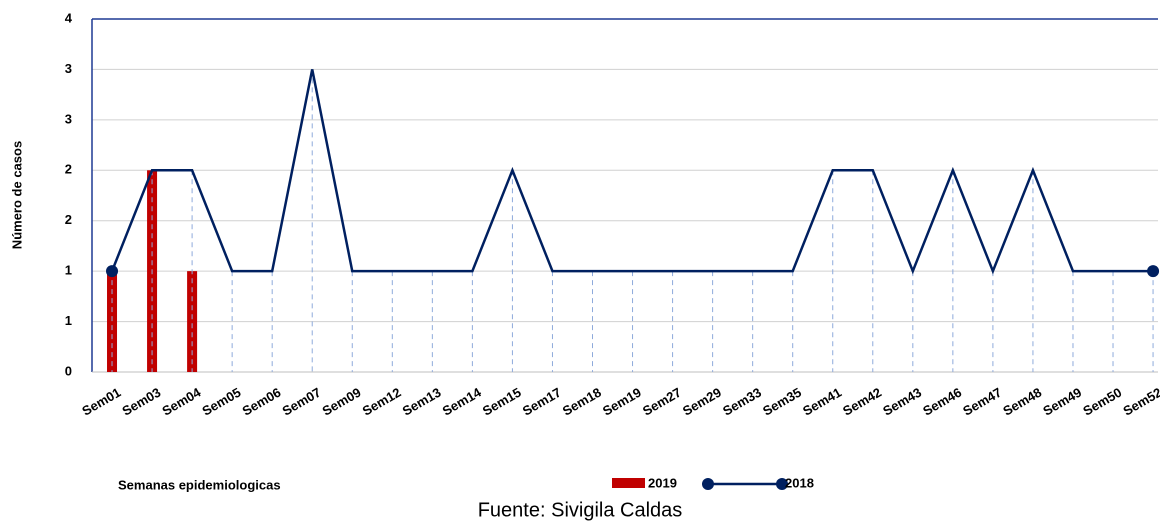 The image size is (1160, 525). Describe the element at coordinates (302, 402) in the screenshot. I see `x-tick-label: Sem07` at that location.